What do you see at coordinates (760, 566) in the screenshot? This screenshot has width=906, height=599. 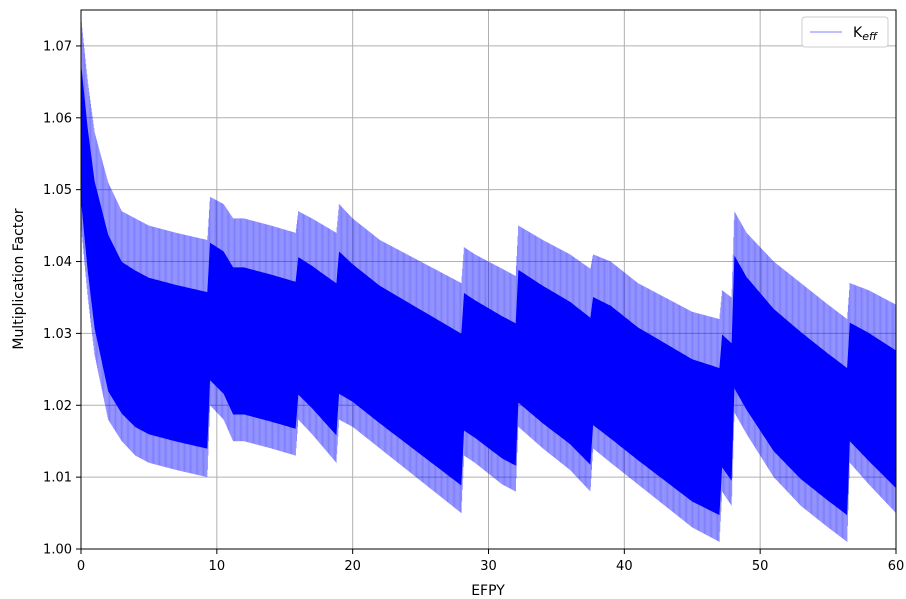 I see `x-tick-label: 50` at bounding box center [760, 566].